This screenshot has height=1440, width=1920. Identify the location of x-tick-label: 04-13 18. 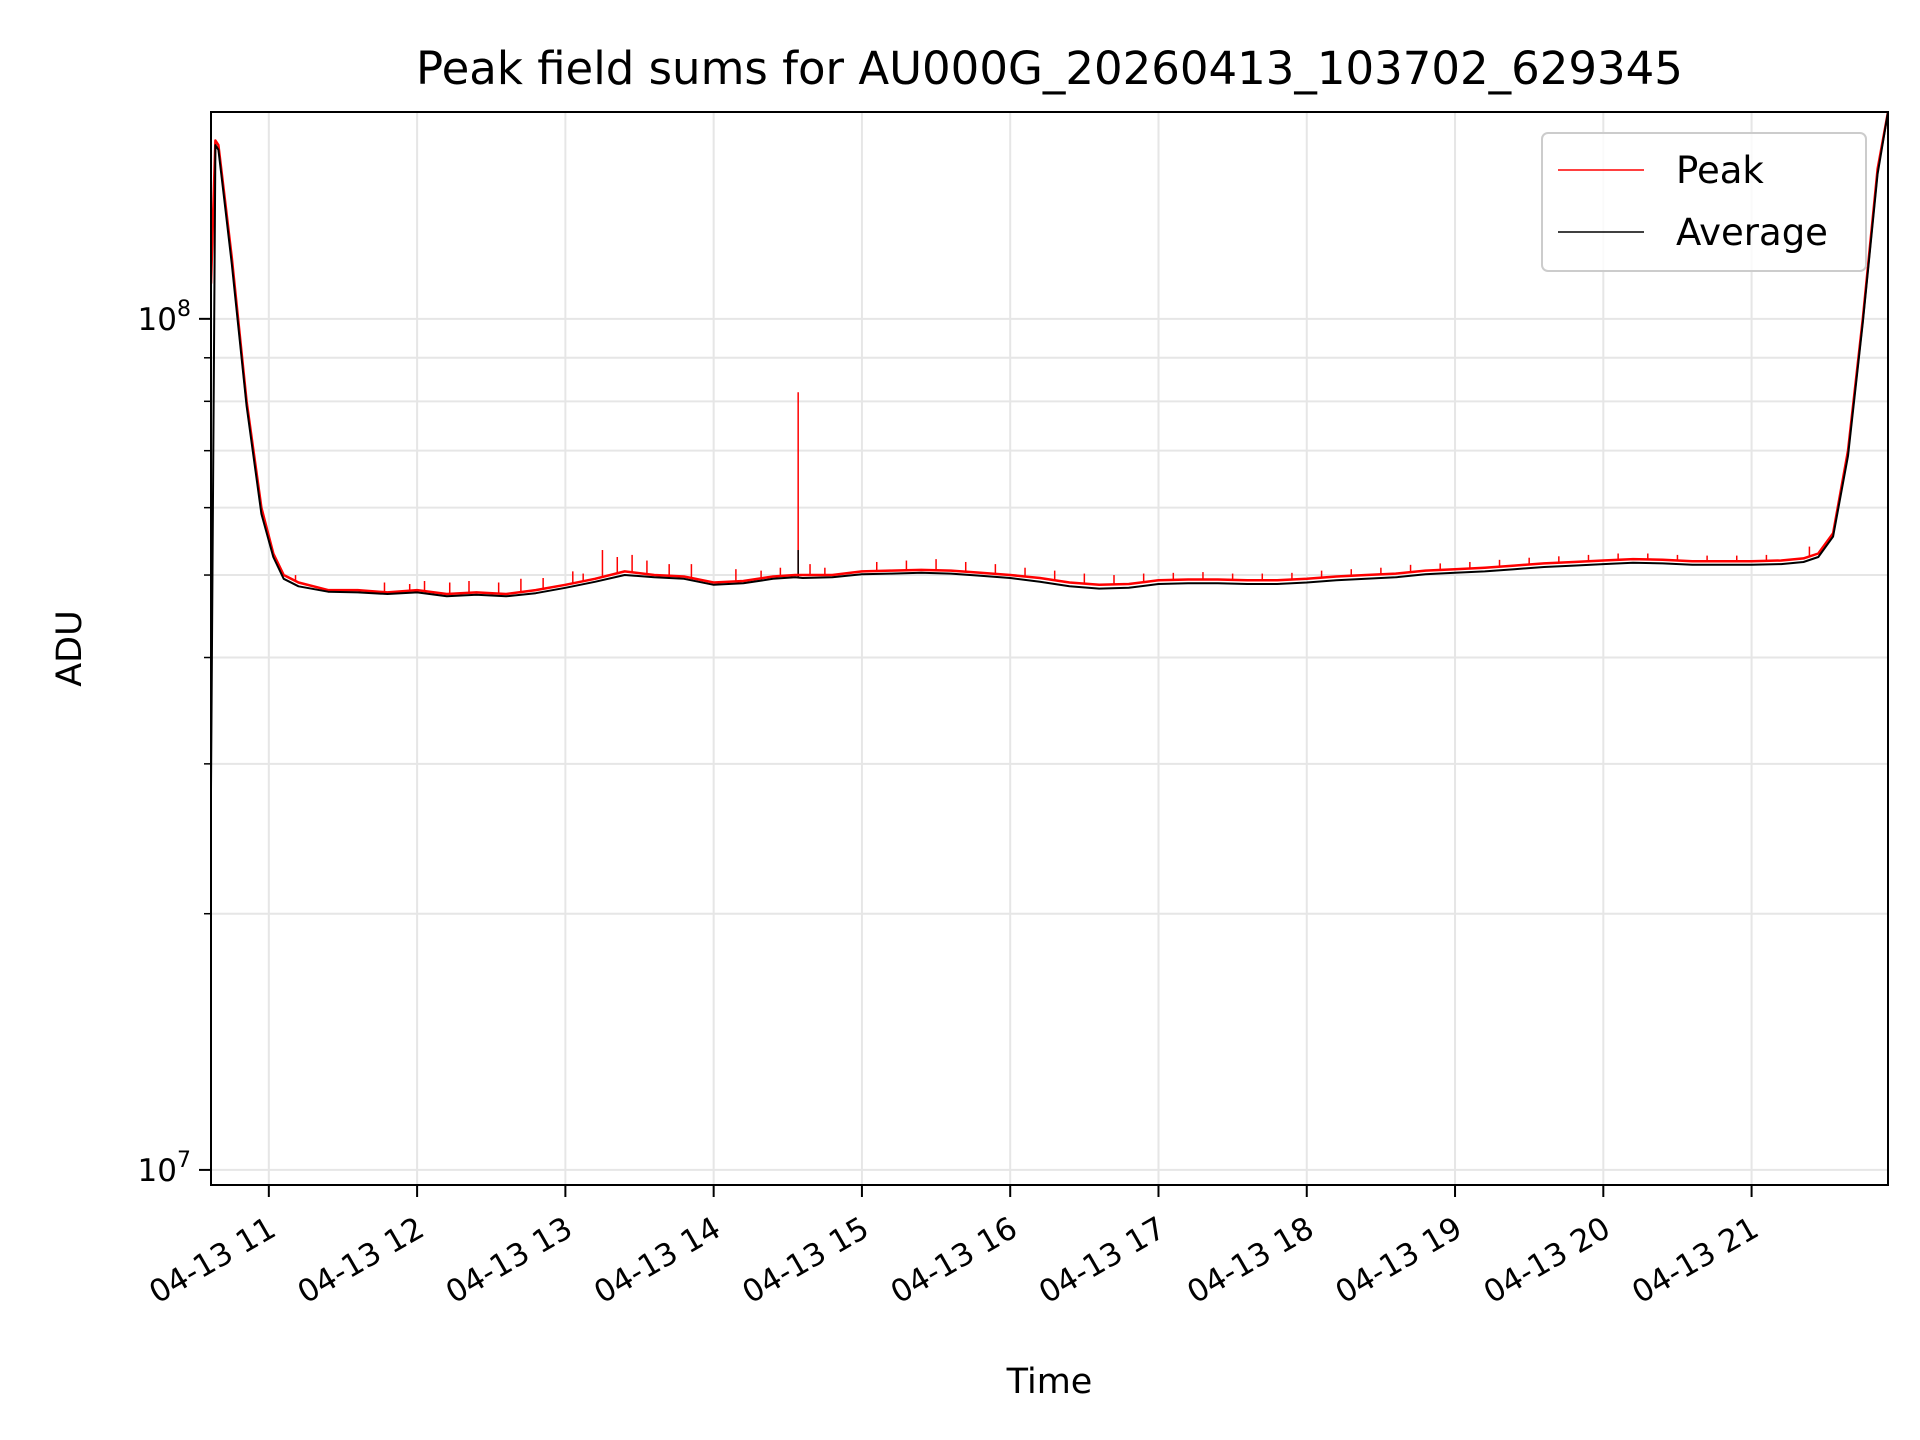
(1250, 1260).